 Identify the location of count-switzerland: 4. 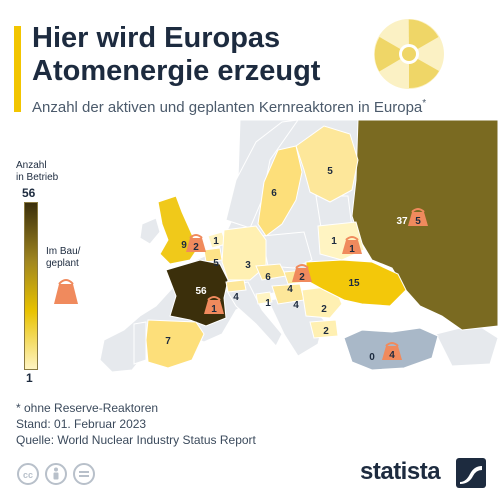
(236, 297).